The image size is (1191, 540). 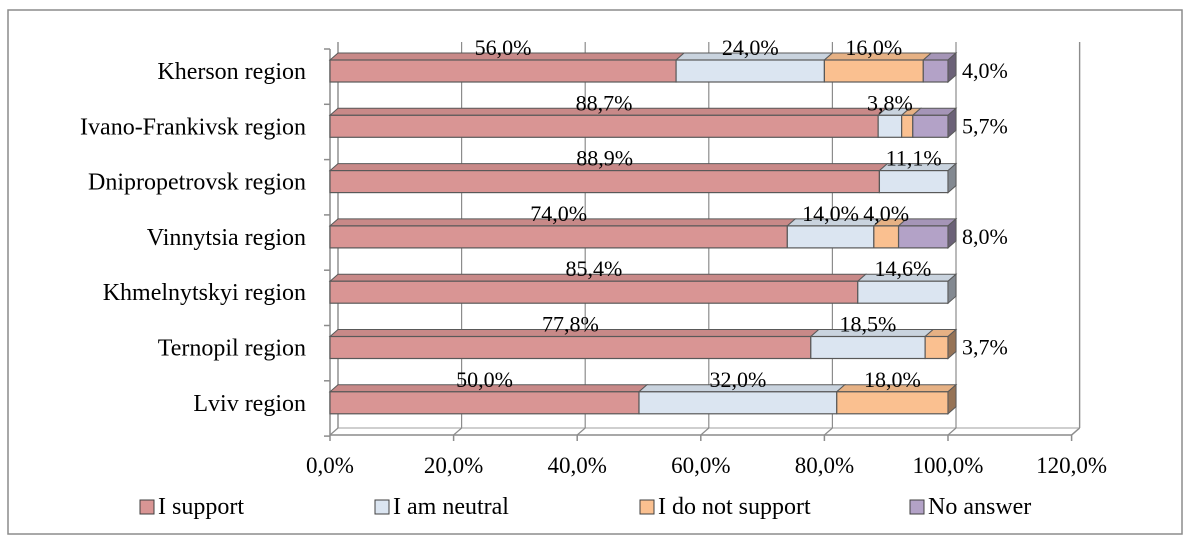 What do you see at coordinates (914, 158) in the screenshot?
I see `data-label: 11,1%` at bounding box center [914, 158].